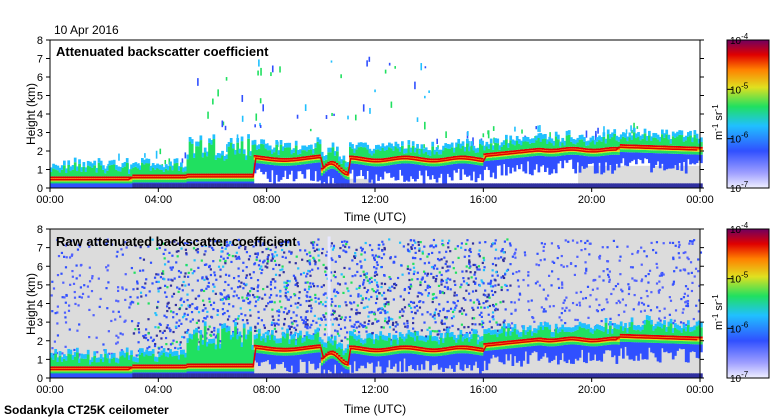 The width and height of the screenshot is (780, 420). I want to click on echo-speck, so click(469, 144).